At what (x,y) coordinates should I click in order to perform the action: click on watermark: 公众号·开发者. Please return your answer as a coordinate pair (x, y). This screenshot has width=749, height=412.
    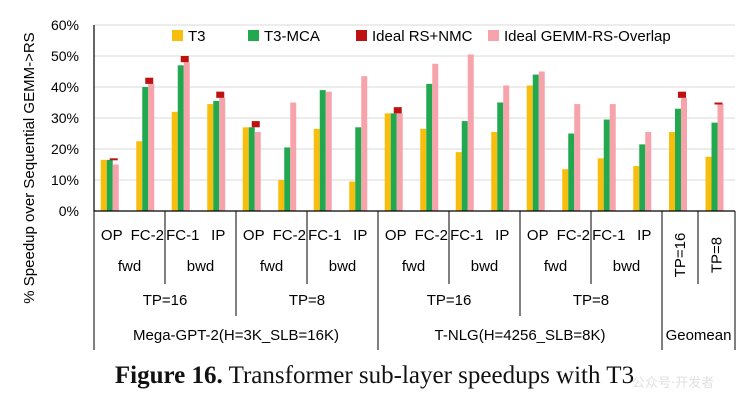
    Looking at the image, I should click on (673, 383).